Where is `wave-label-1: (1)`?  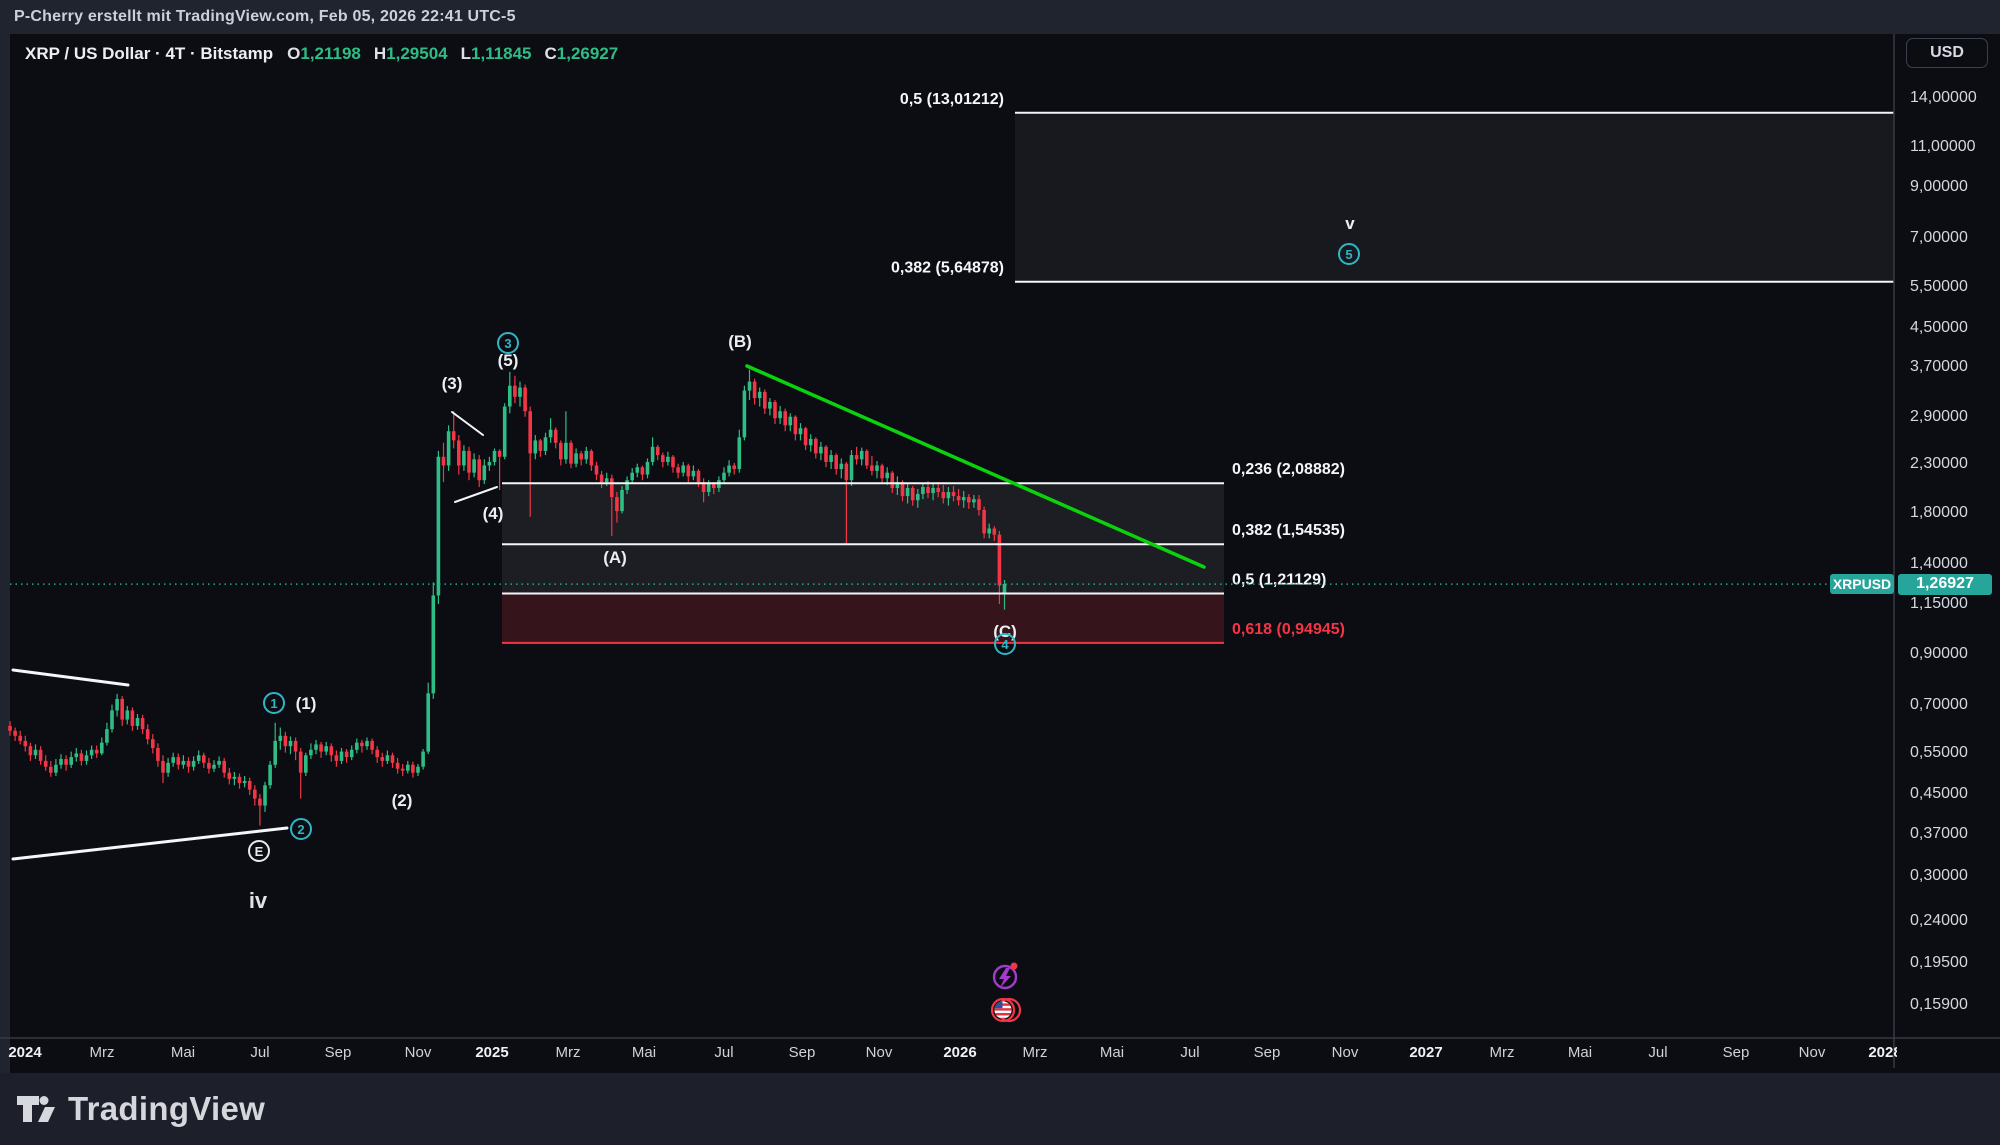
wave-label-1: (1) is located at coordinates (306, 703).